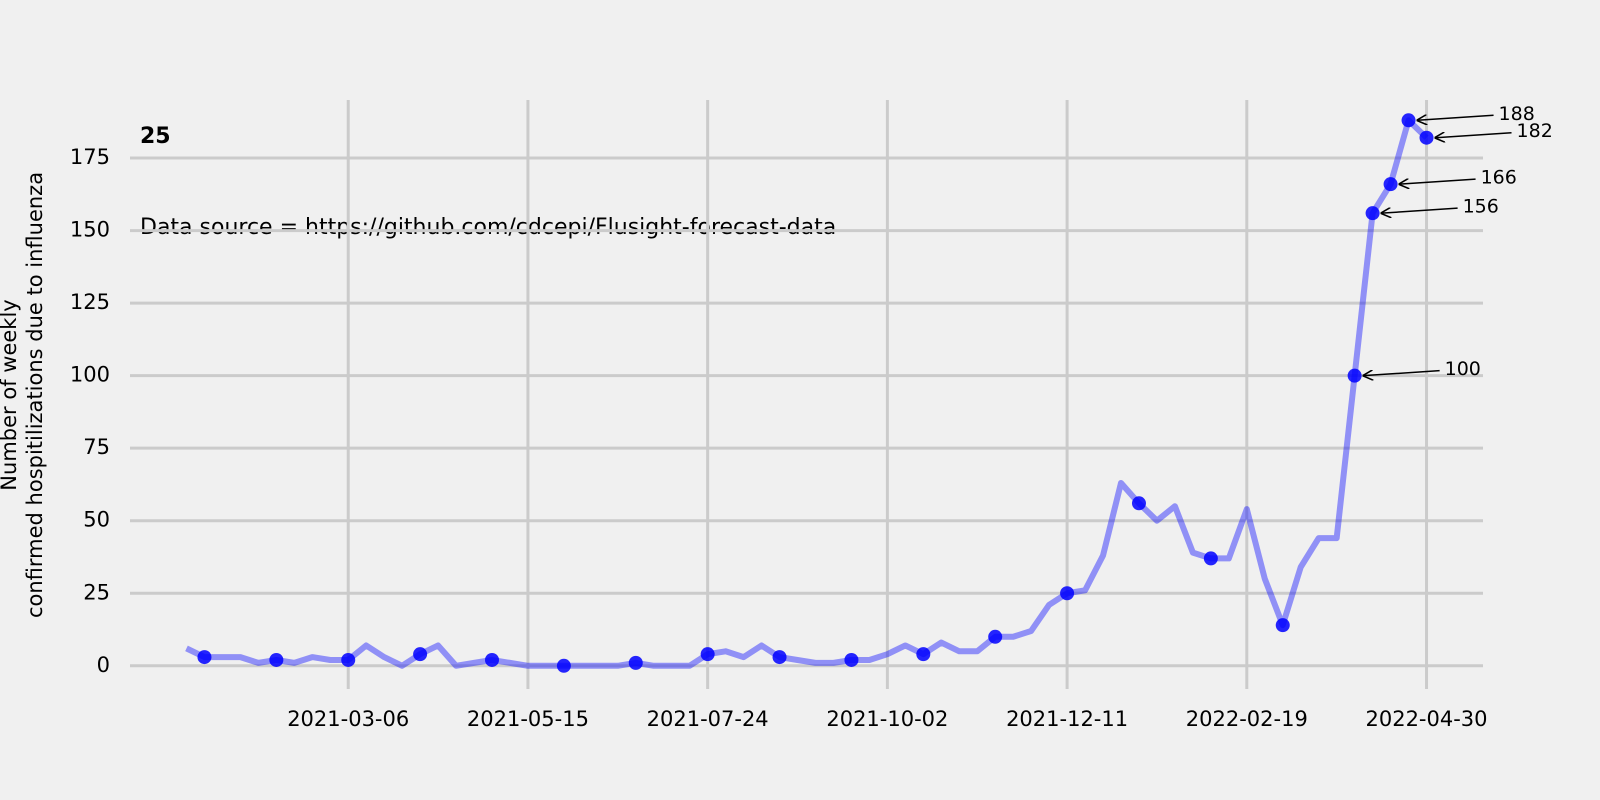 This screenshot has height=800, width=1600. I want to click on y-tick-label: 75, so click(96, 447).